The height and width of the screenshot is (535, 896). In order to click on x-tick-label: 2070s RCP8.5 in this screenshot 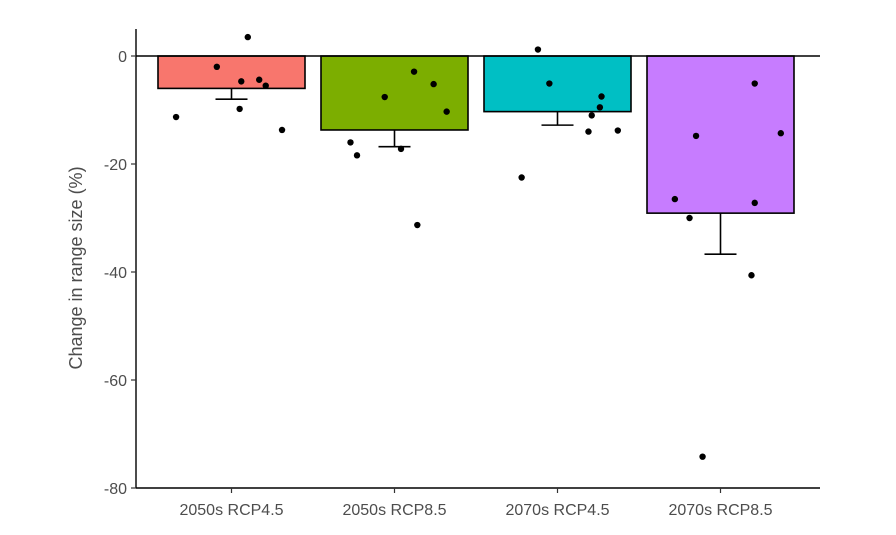, I will do `click(720, 510)`.